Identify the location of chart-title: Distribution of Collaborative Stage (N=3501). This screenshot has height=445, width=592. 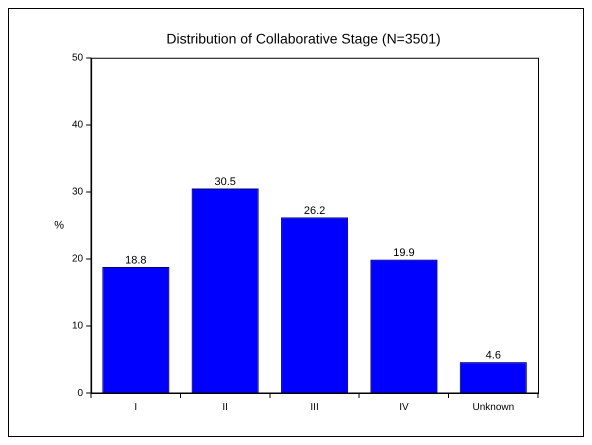
(303, 38).